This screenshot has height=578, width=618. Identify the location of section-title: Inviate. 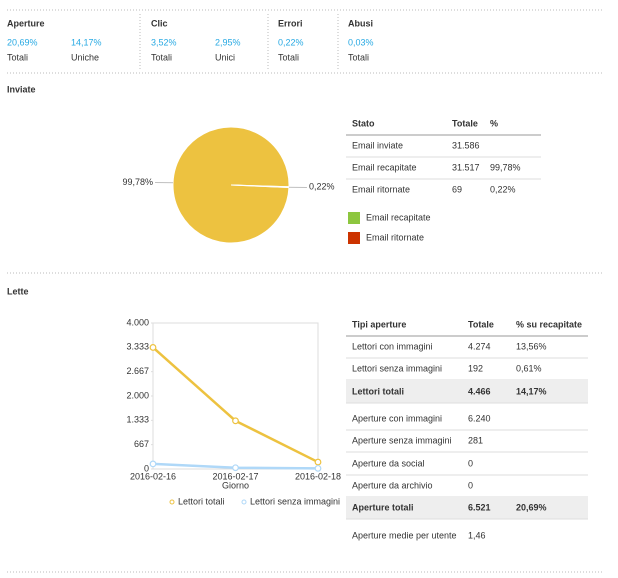
(21, 89).